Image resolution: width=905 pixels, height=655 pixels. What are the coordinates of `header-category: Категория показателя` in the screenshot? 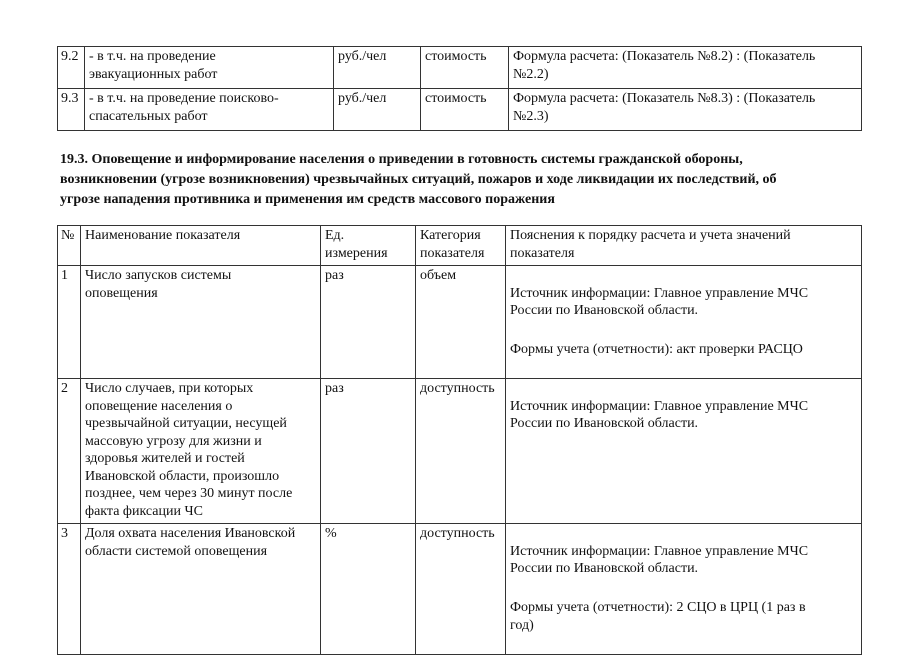 It's located at (460, 245).